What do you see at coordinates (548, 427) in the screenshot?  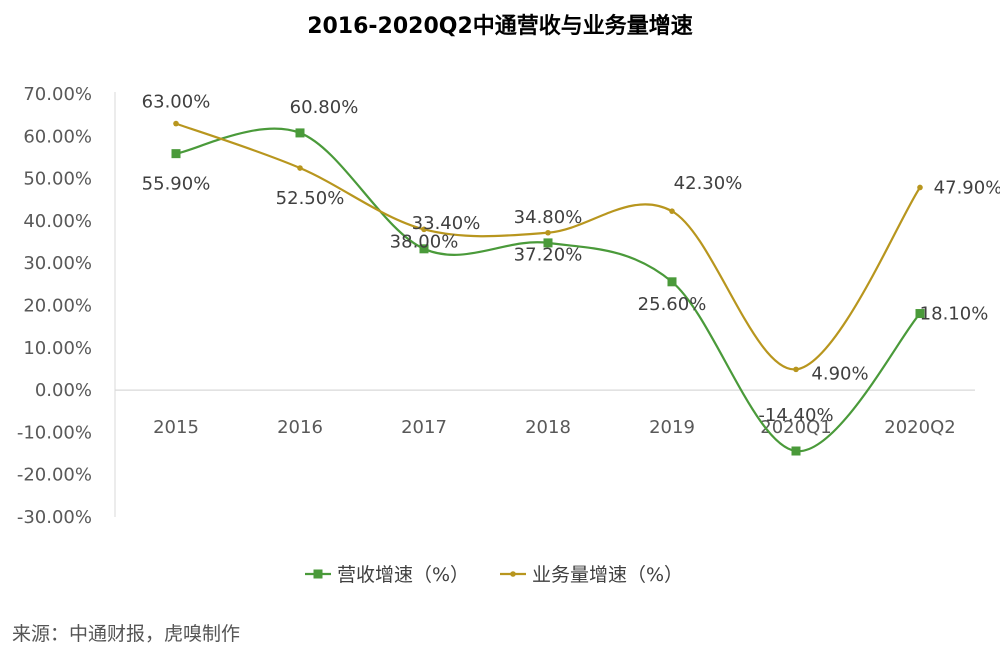 I see `x-tick-label: 2018` at bounding box center [548, 427].